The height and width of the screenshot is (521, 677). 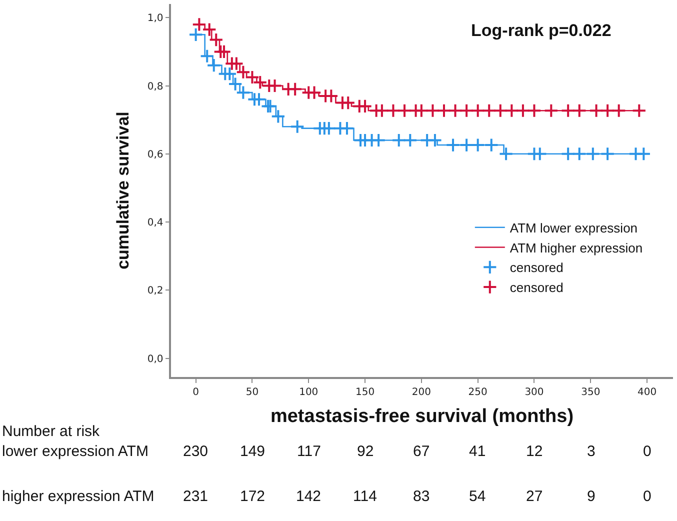 I want to click on x-axis-title: metastasis-free survival (months), so click(x=422, y=417).